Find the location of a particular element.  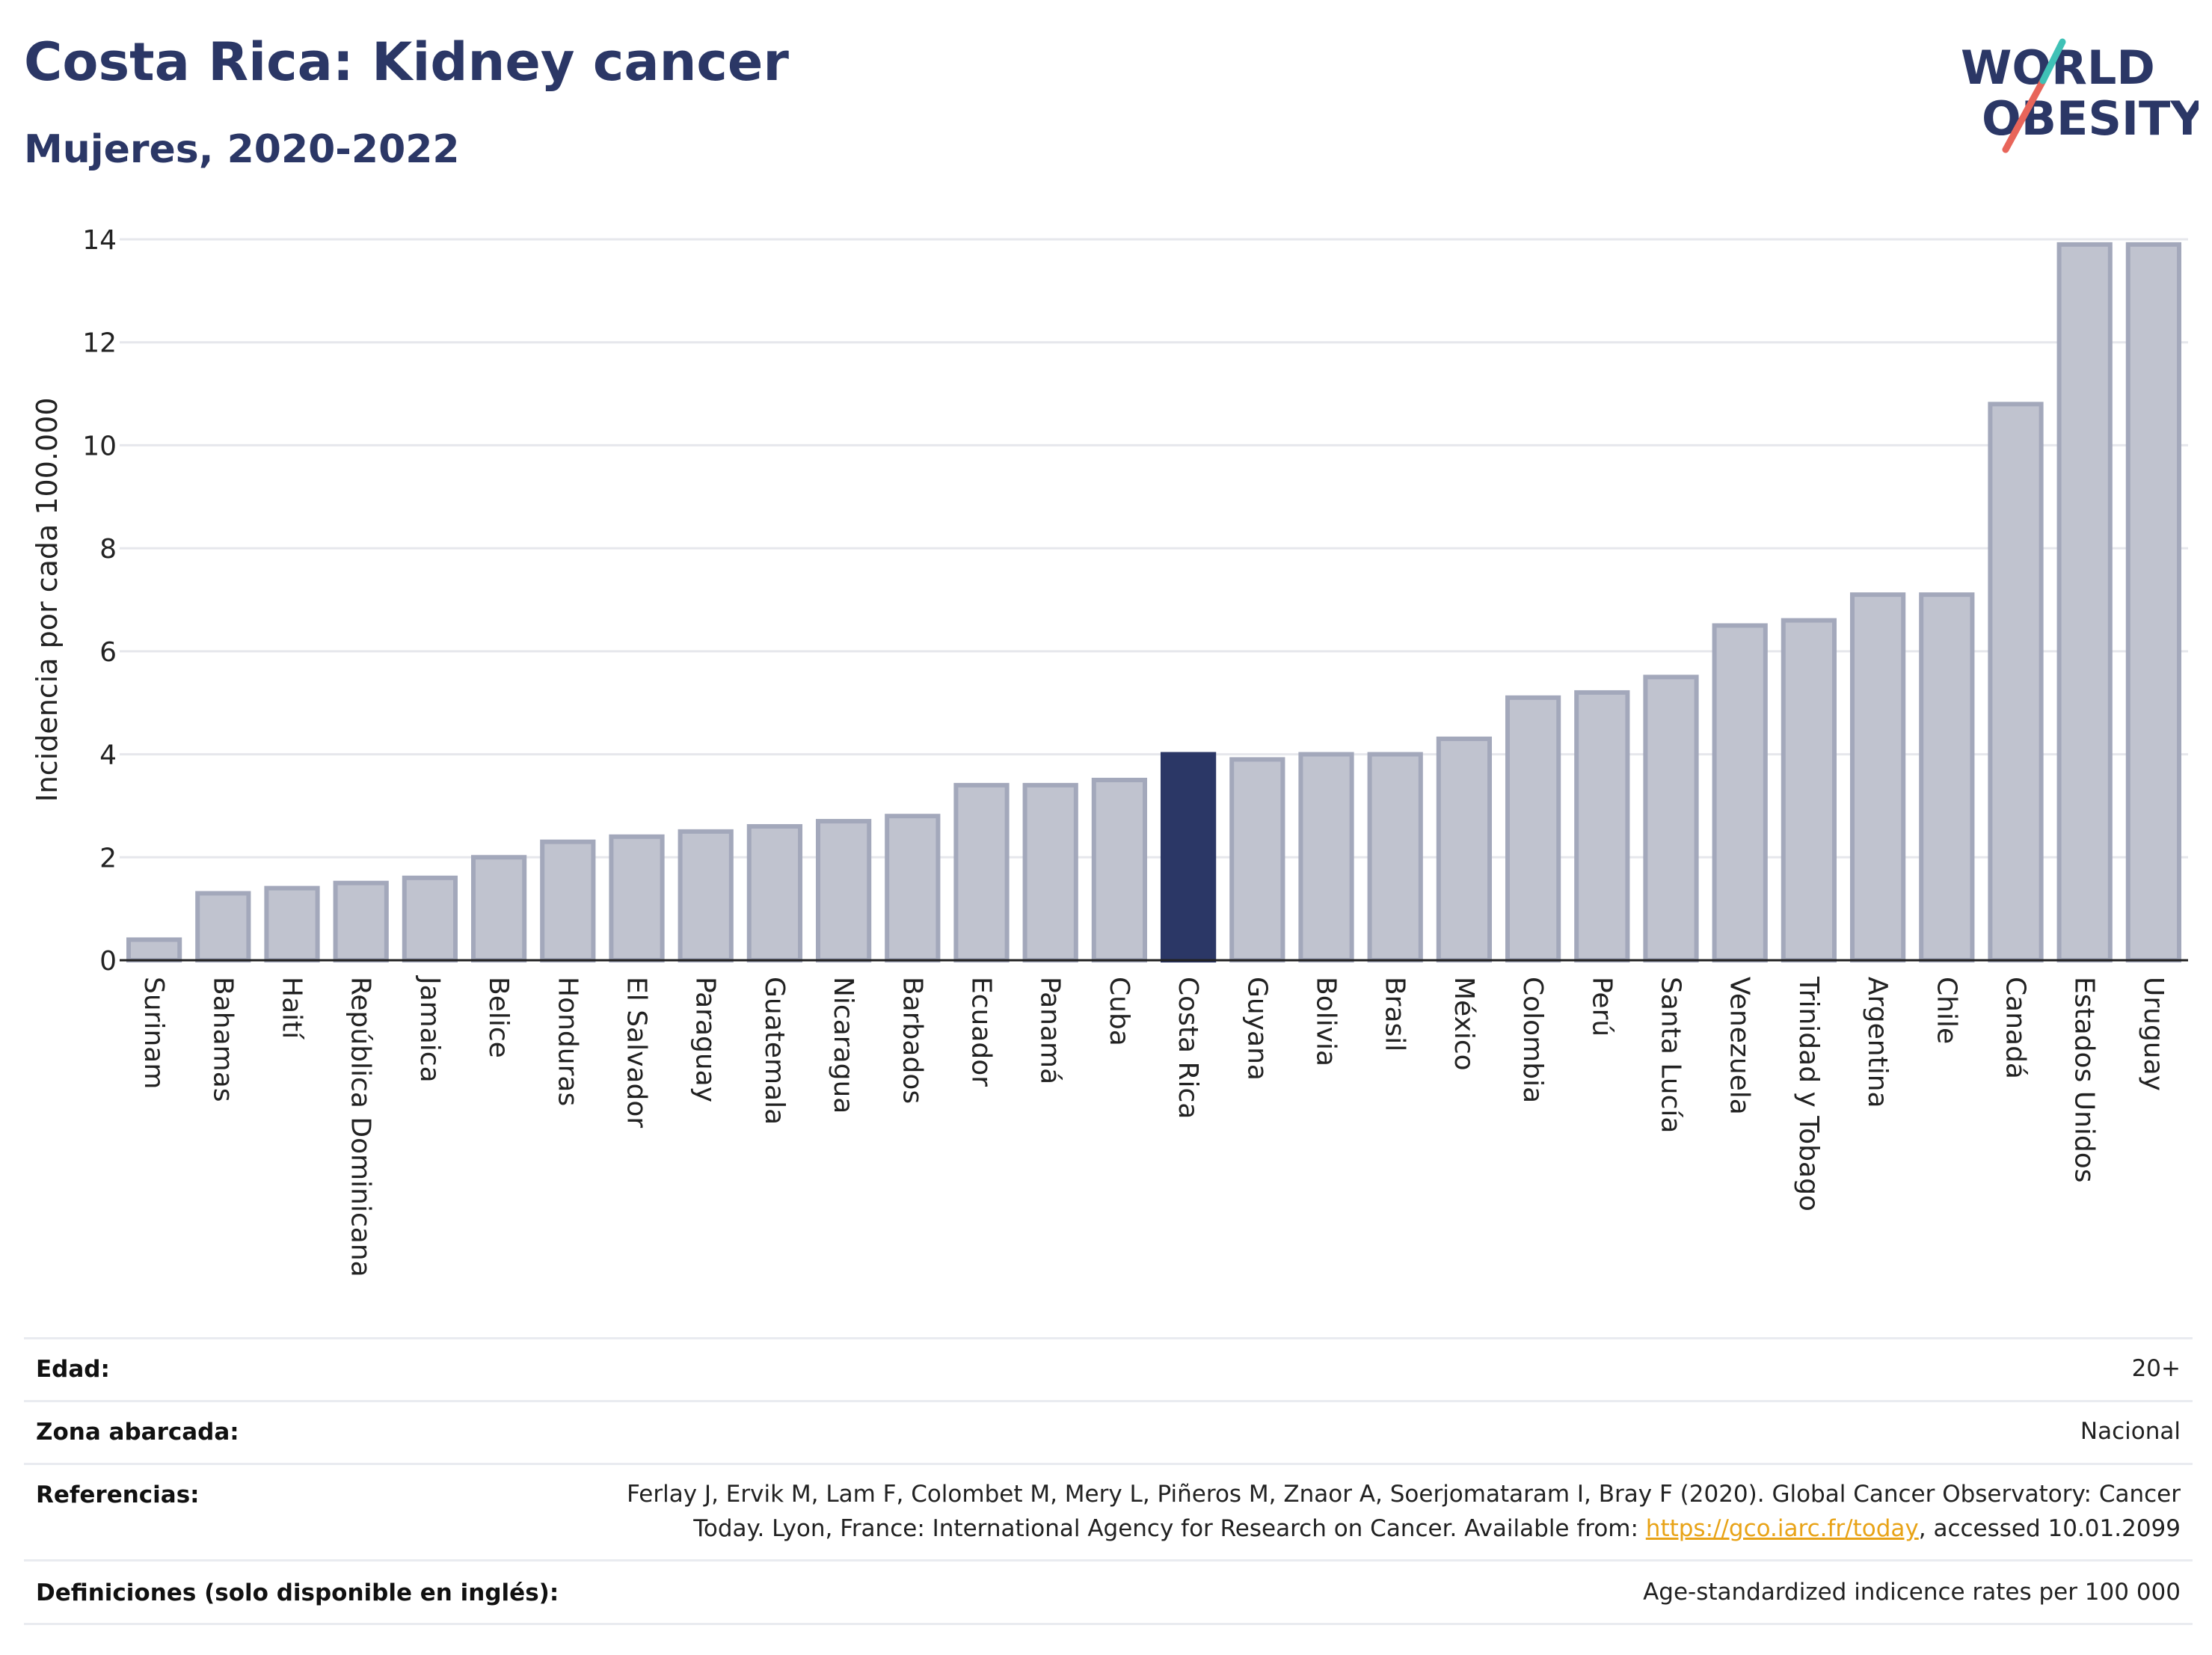

y-tick-label: 2 is located at coordinates (108, 858).